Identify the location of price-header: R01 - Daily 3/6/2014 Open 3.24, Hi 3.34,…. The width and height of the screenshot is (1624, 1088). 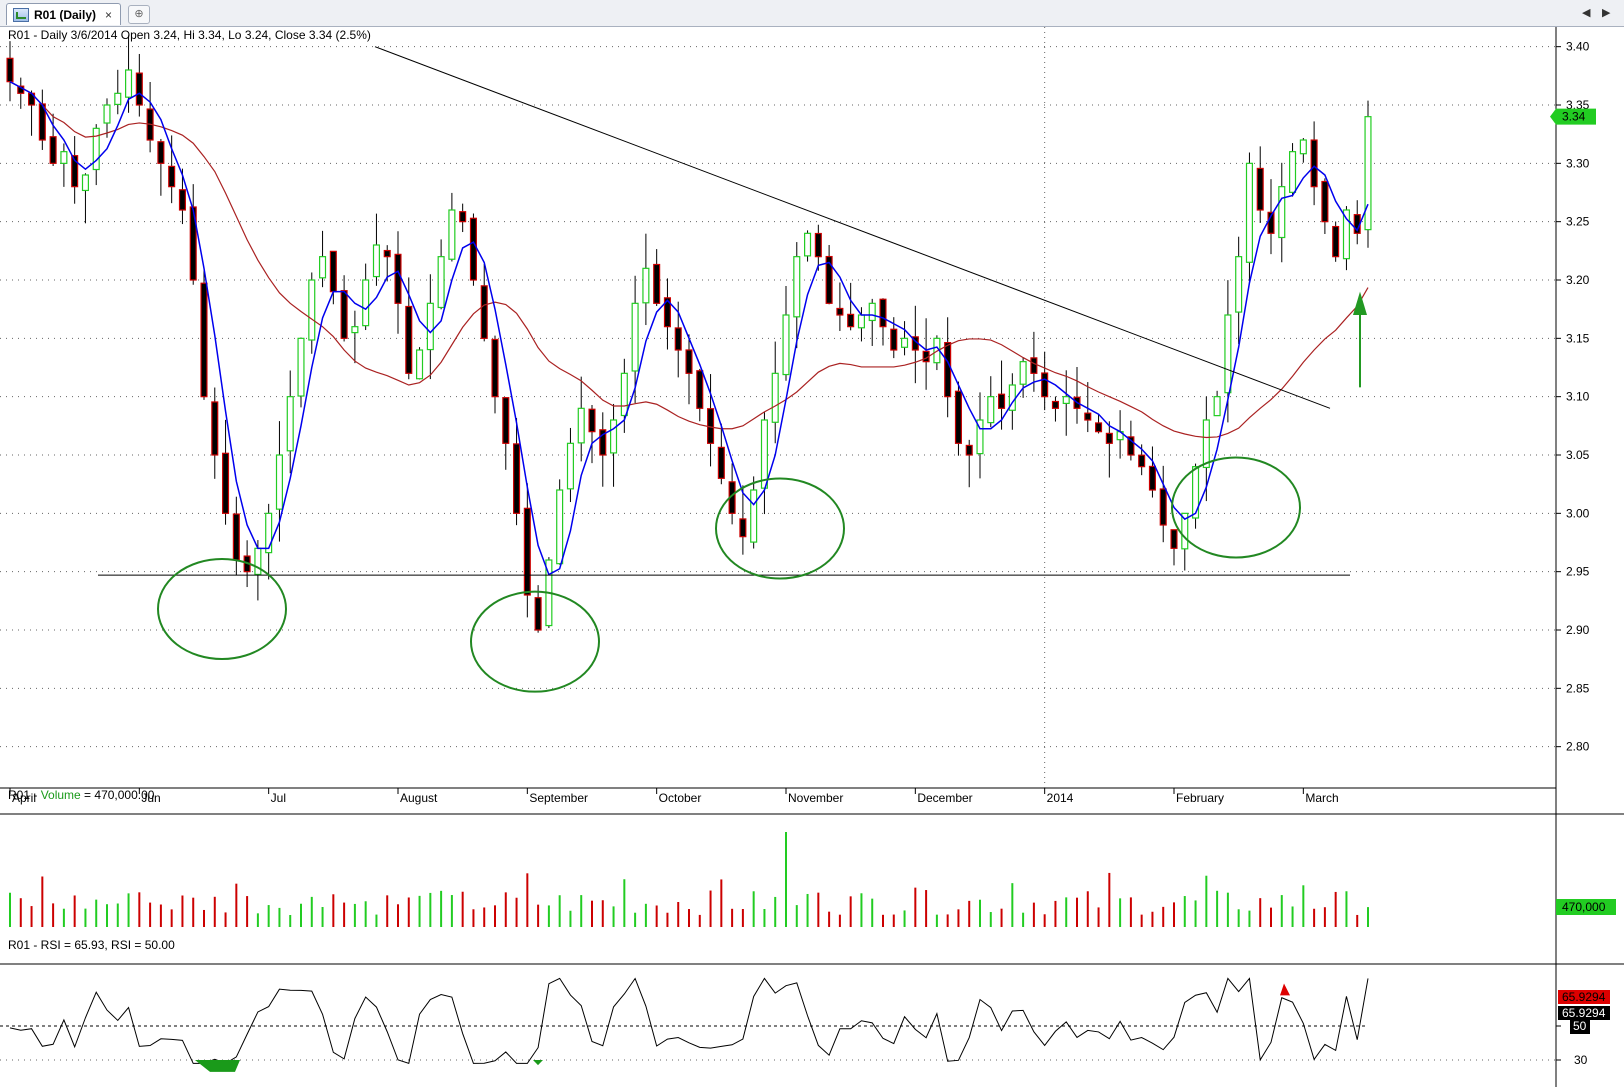
(189, 35).